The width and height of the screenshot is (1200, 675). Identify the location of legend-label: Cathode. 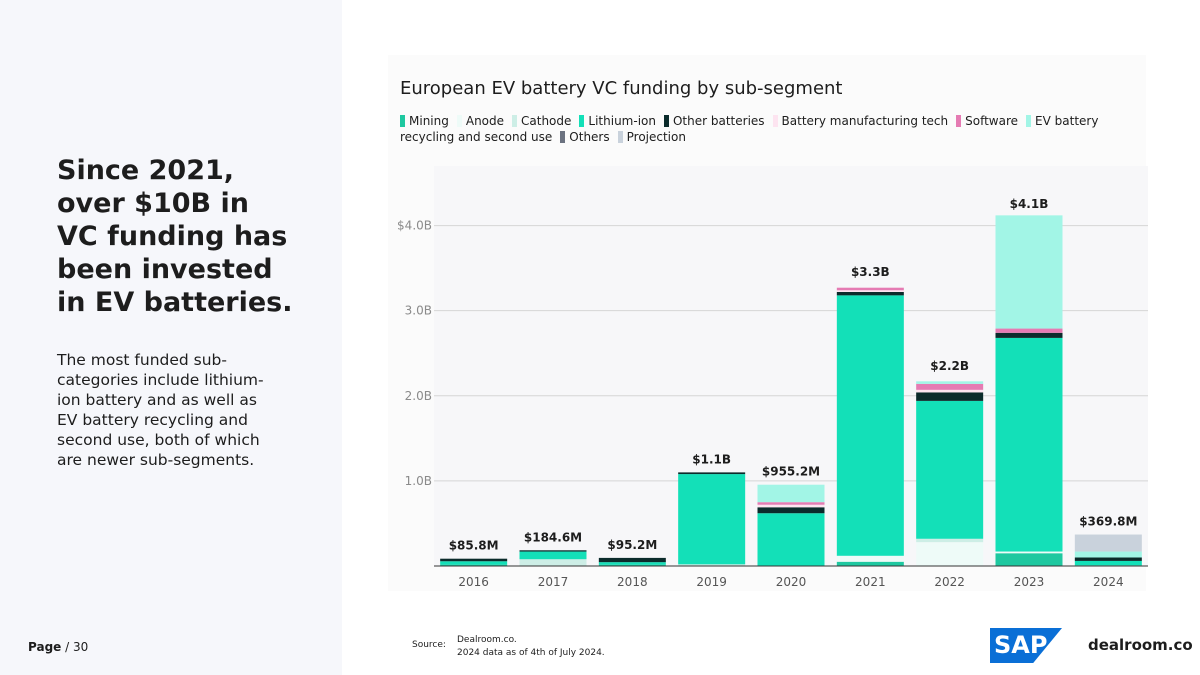
(546, 121).